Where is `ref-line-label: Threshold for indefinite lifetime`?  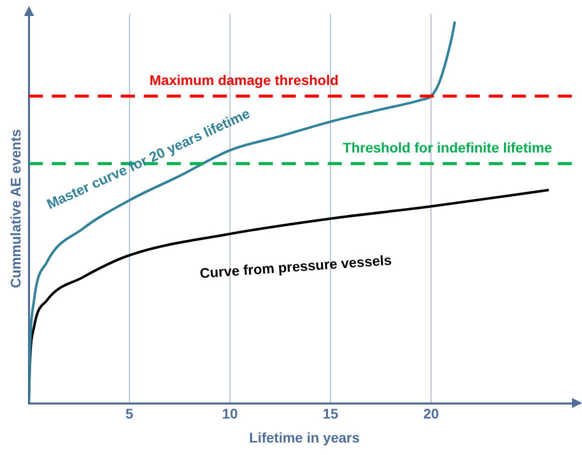 ref-line-label: Threshold for indefinite lifetime is located at coordinates (447, 148).